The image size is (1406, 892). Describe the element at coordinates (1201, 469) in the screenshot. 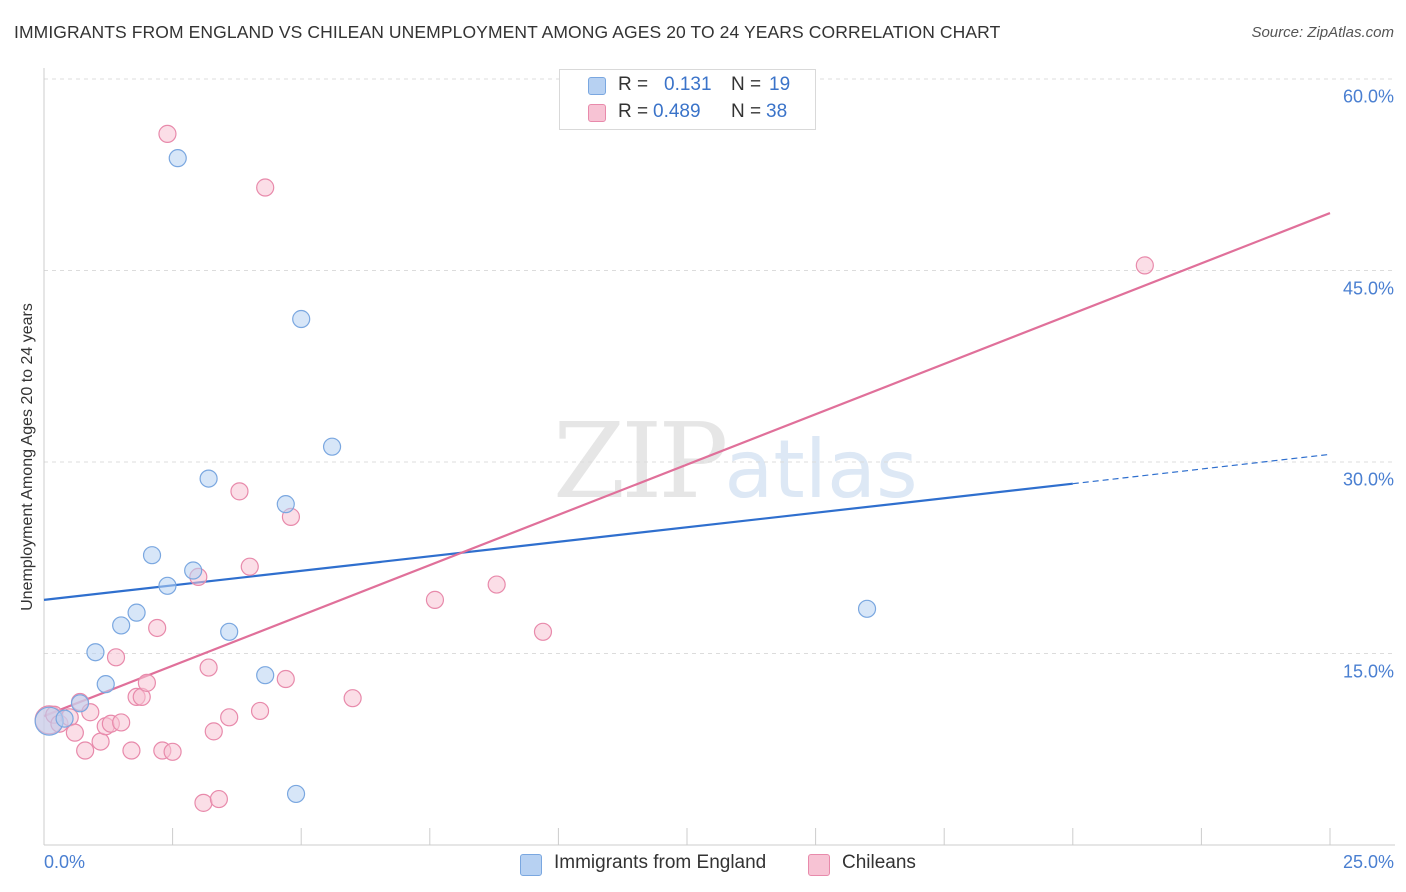

I see `england-trend-extension` at that location.